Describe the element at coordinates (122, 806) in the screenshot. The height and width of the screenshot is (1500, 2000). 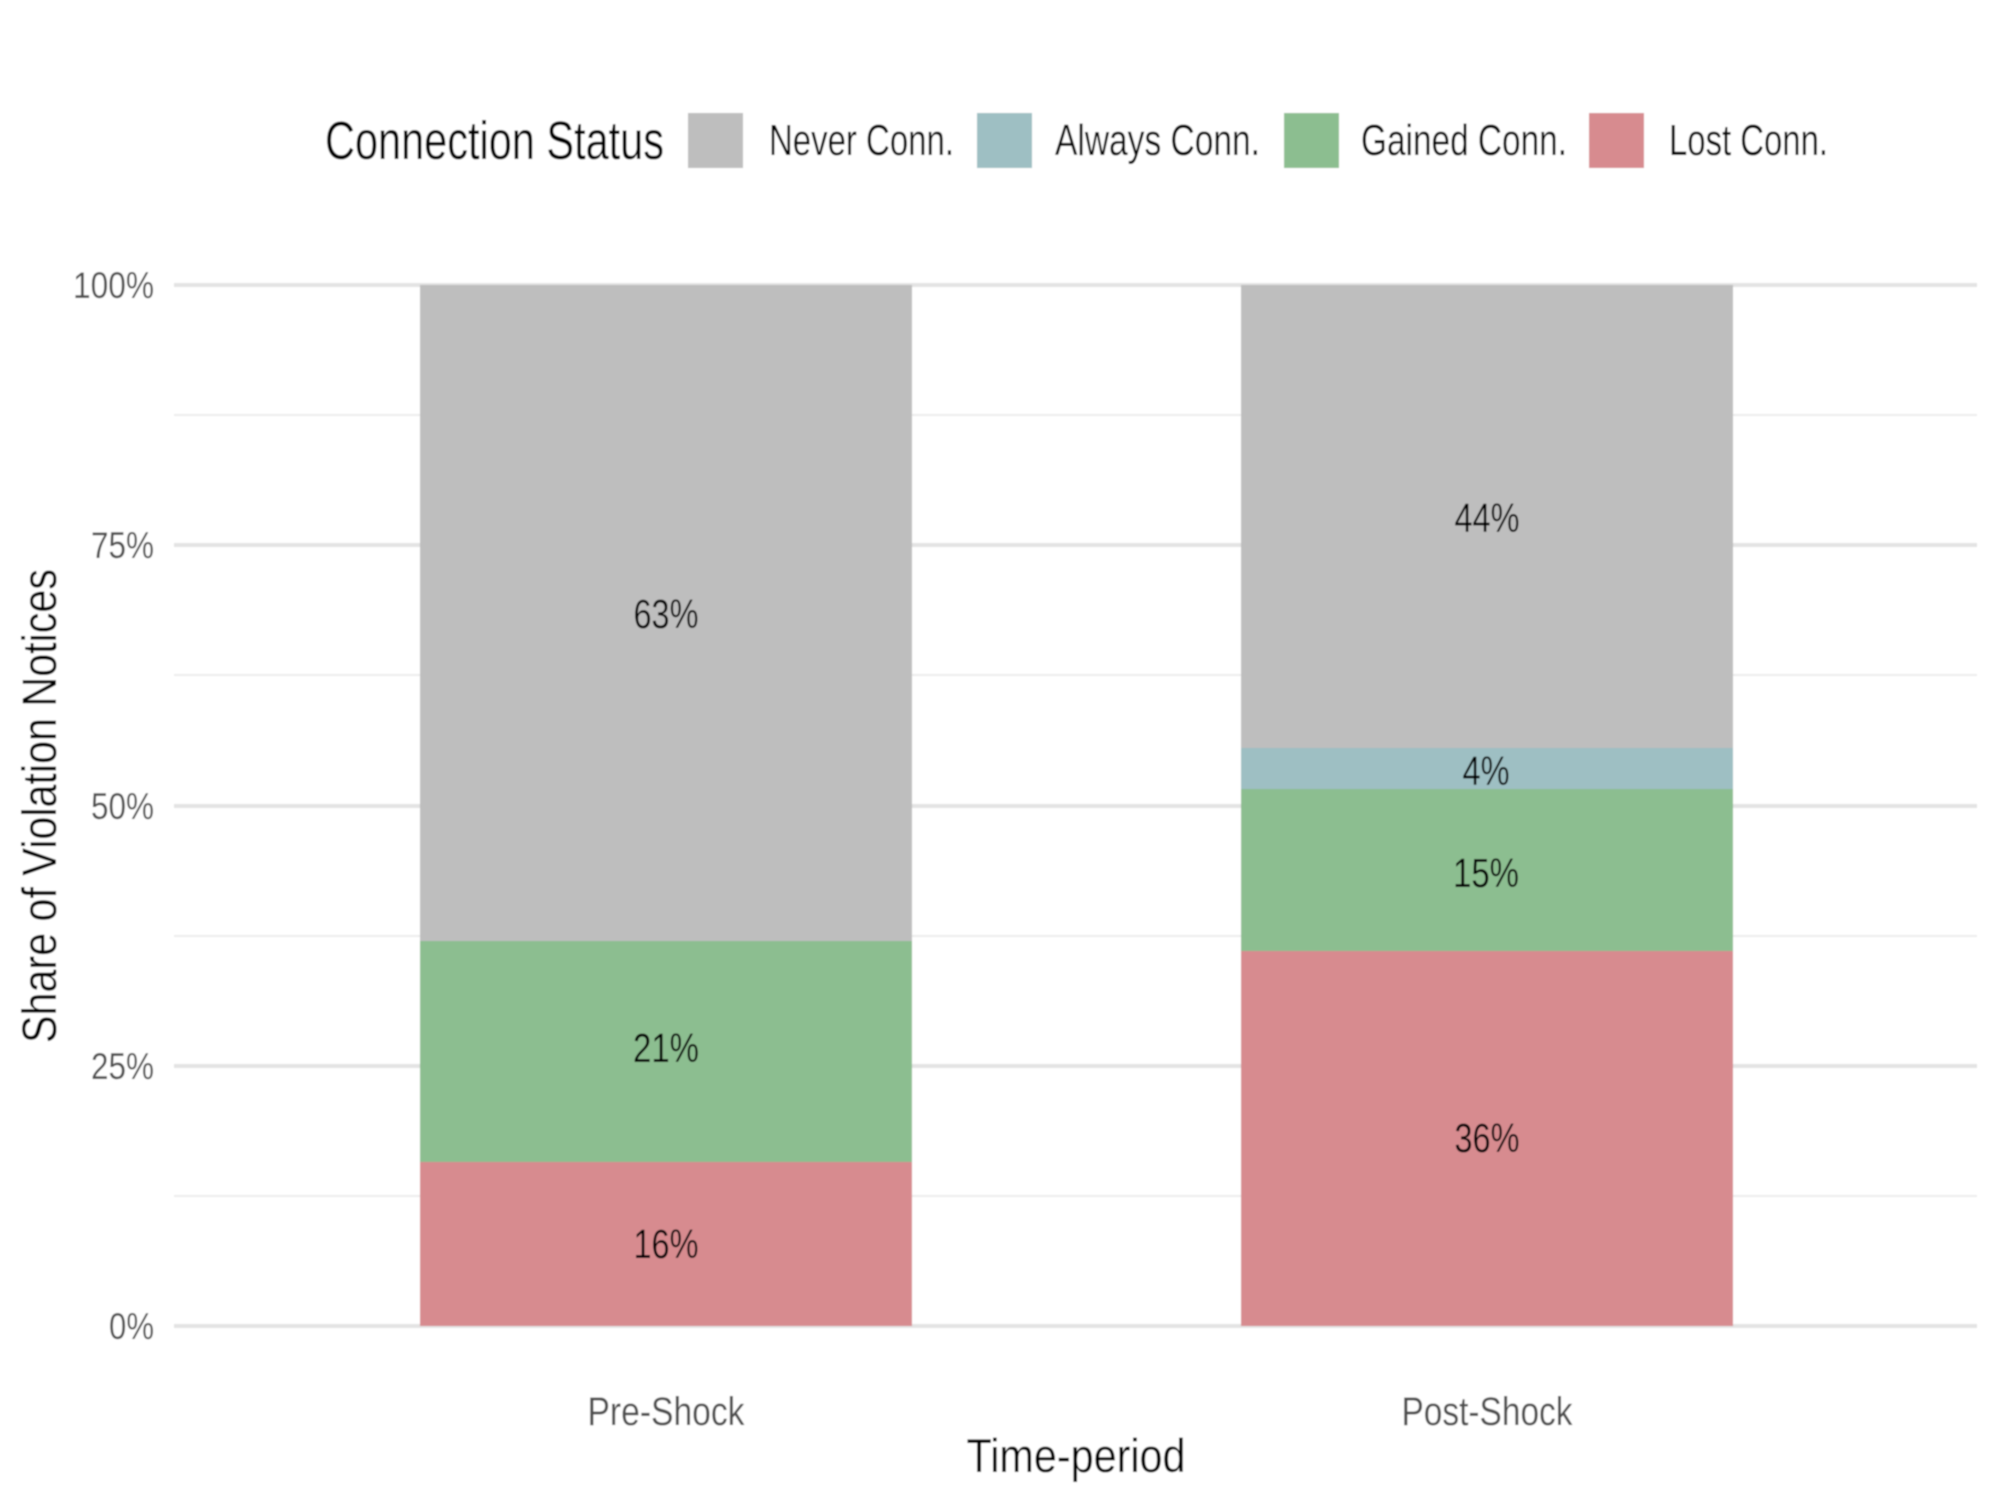
I see `svg-text: 50%` at that location.